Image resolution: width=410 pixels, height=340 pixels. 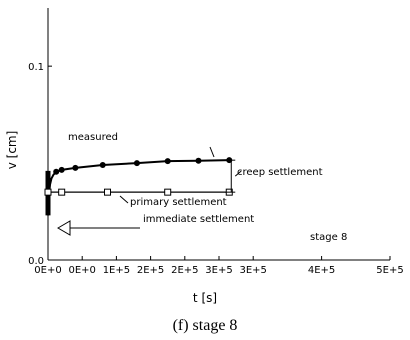 What do you see at coordinates (36, 261) in the screenshot?
I see `y-tick-label: 0.0` at bounding box center [36, 261].